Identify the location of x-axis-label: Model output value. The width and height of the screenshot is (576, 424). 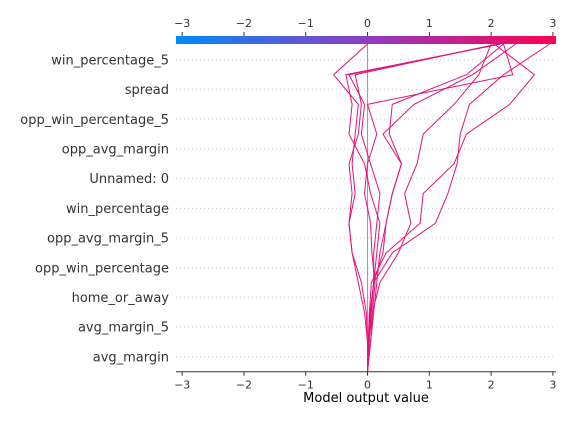
(366, 398).